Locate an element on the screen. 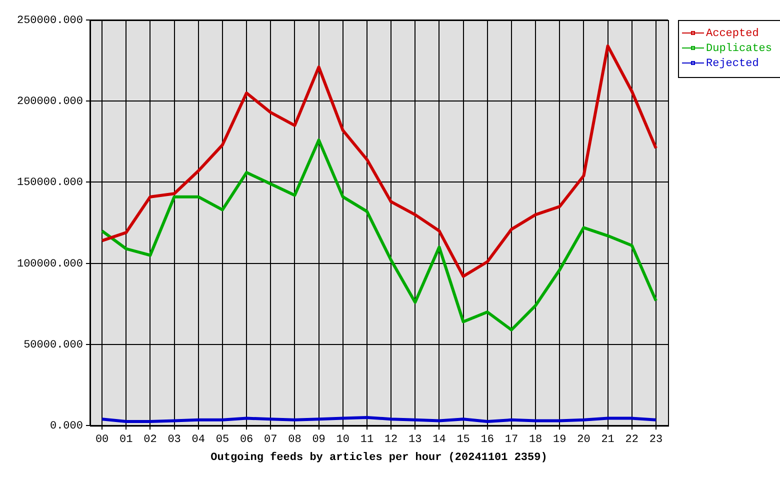  x-tick-label: 23 is located at coordinates (656, 440).